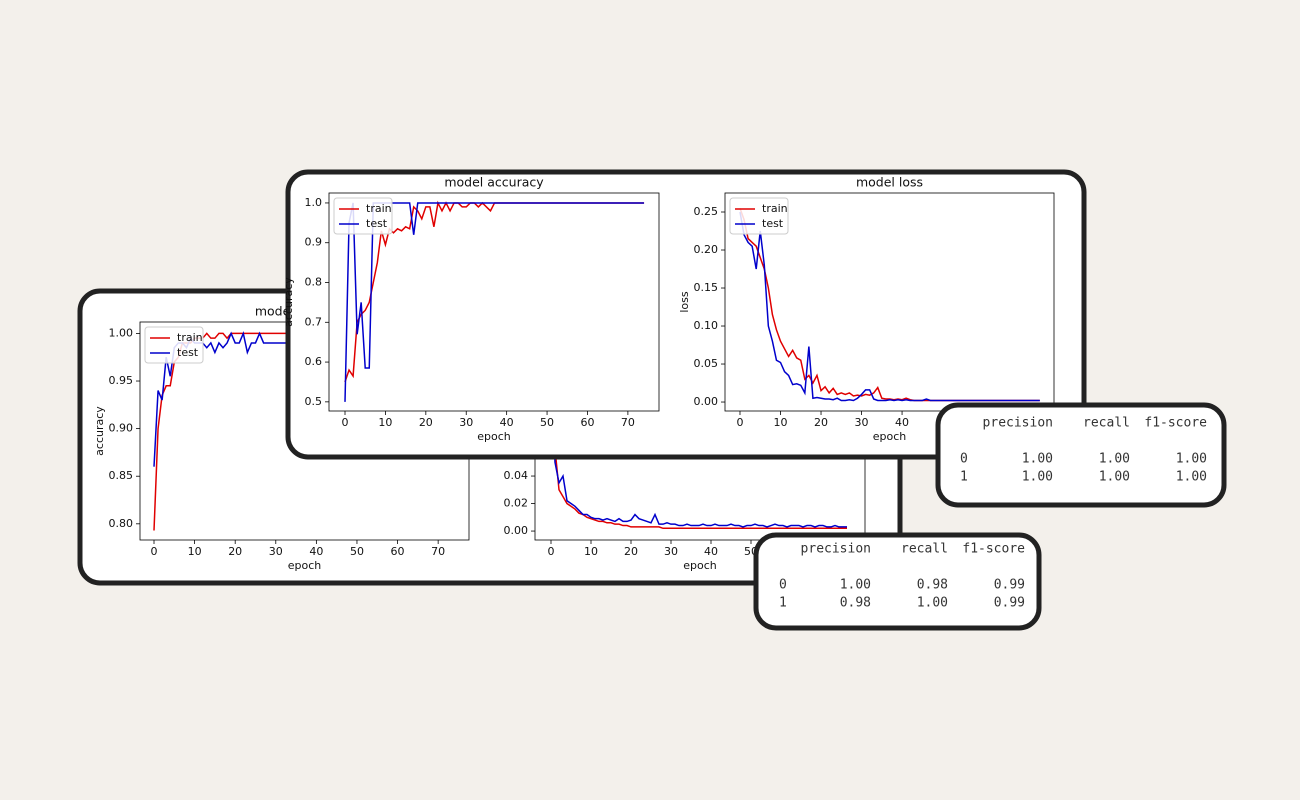  Describe the element at coordinates (314, 282) in the screenshot. I see `y-tick-label: 0.8` at that location.